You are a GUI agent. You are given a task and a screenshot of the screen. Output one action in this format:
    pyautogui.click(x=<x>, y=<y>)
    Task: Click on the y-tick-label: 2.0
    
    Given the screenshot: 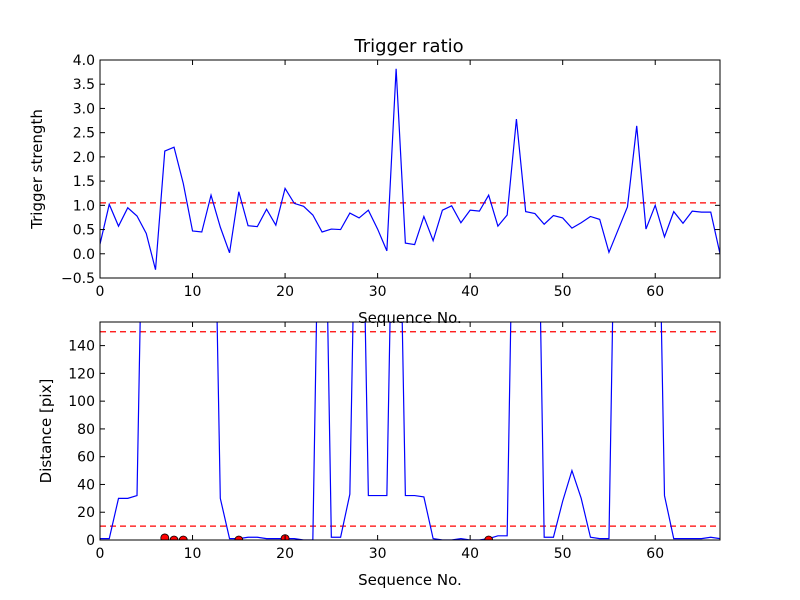 What is the action you would take?
    pyautogui.click(x=84, y=158)
    